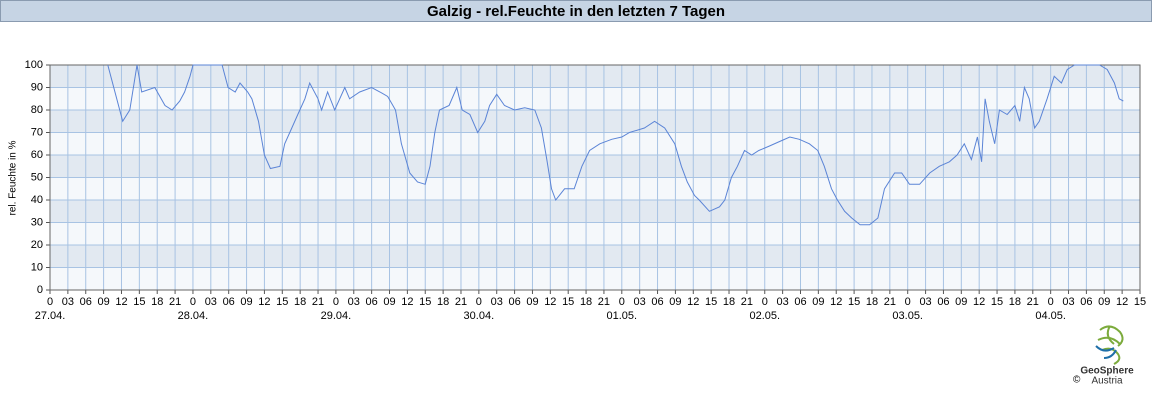 The image size is (1152, 405). What do you see at coordinates (193, 316) in the screenshot?
I see `date-label: 28.04.` at bounding box center [193, 316].